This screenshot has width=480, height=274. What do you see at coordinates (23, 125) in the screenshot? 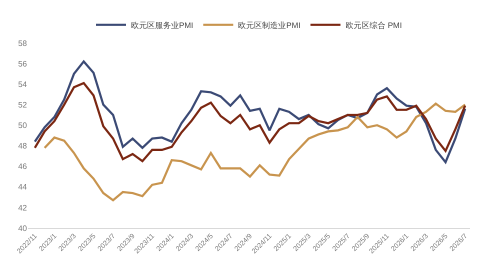
I see `y-tick-label: 50` at bounding box center [23, 125].